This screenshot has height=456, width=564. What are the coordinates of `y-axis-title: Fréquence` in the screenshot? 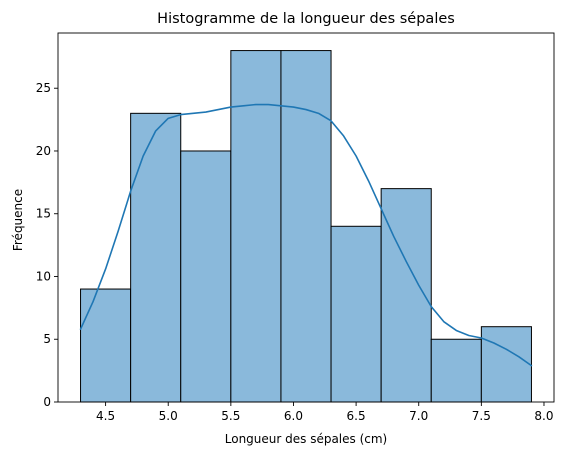 It's located at (18, 220).